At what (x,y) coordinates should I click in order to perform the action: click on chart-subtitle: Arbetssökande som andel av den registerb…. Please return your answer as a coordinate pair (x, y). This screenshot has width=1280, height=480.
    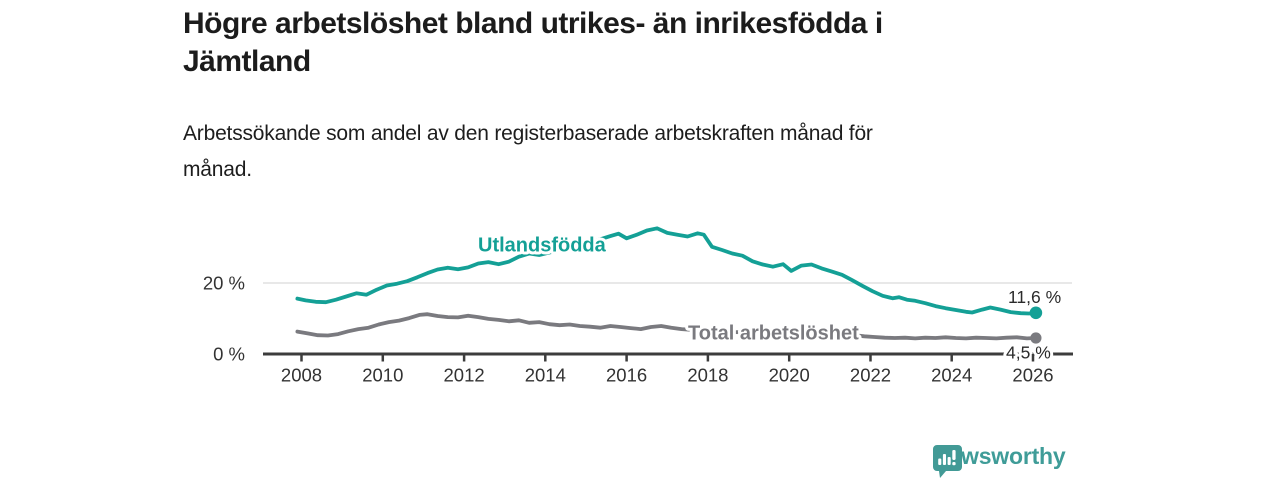
    Looking at the image, I should click on (633, 152).